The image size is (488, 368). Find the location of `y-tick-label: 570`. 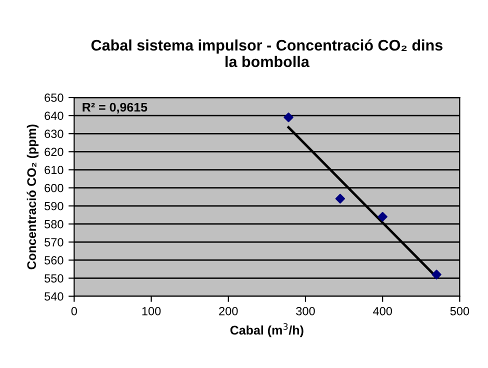

y-tick-label: 570 is located at coordinates (54, 242).